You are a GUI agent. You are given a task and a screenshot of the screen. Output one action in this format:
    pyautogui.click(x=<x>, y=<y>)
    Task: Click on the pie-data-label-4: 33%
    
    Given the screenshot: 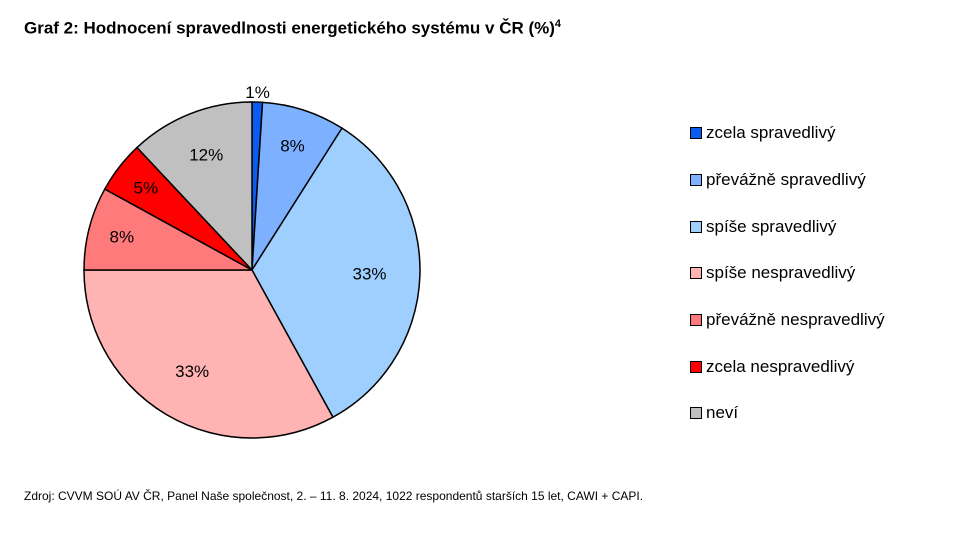 What is the action you would take?
    pyautogui.click(x=192, y=371)
    